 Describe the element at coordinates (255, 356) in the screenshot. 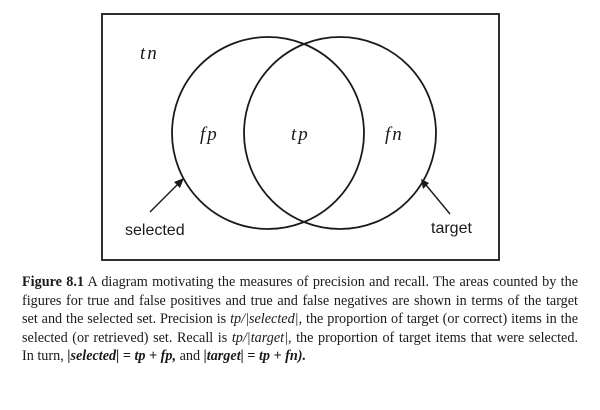

I see `target-equation: |target| = tp + fn).` at that location.